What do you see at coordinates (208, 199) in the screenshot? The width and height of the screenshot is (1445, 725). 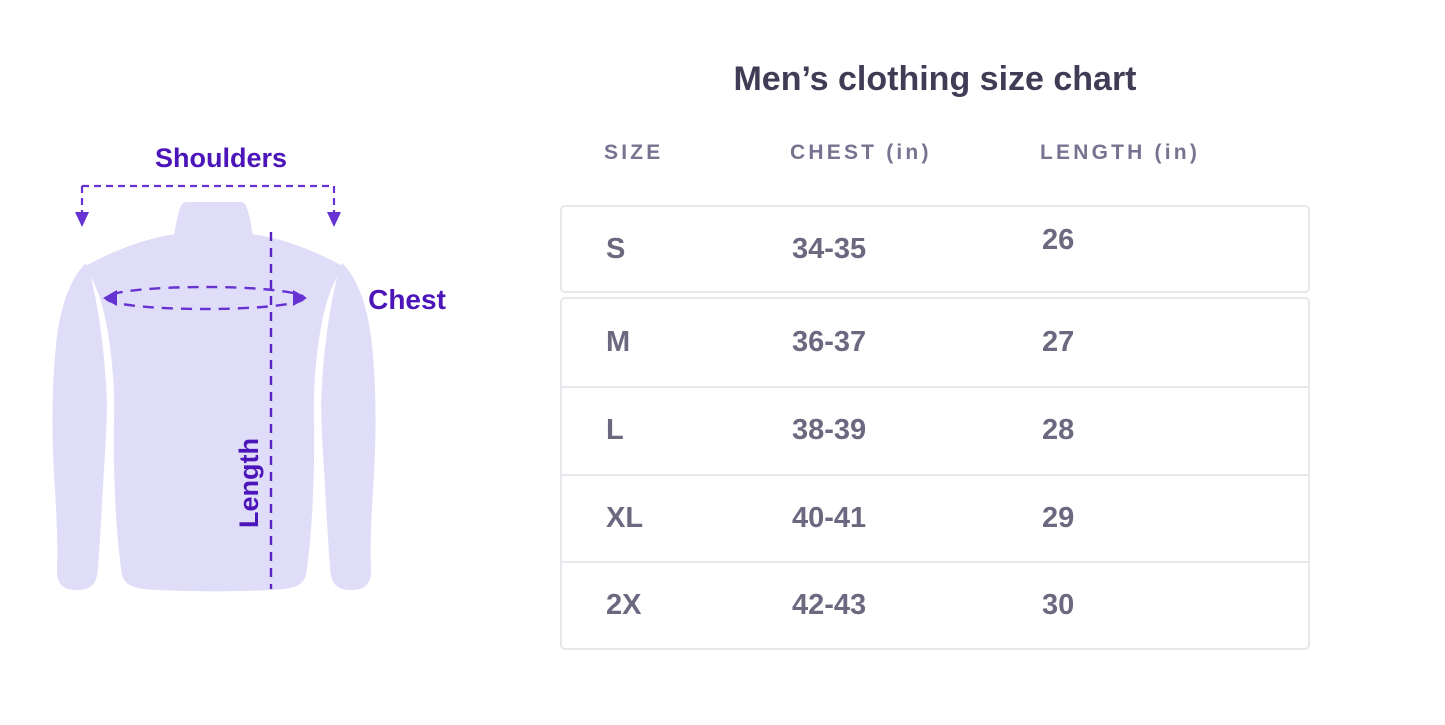 I see `shoulders-measure-line` at bounding box center [208, 199].